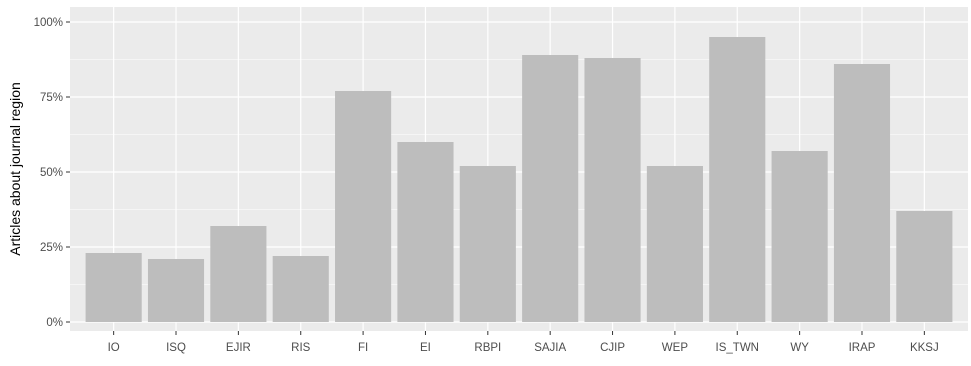  What do you see at coordinates (176, 348) in the screenshot?
I see `x-tick-label: ISQ` at bounding box center [176, 348].